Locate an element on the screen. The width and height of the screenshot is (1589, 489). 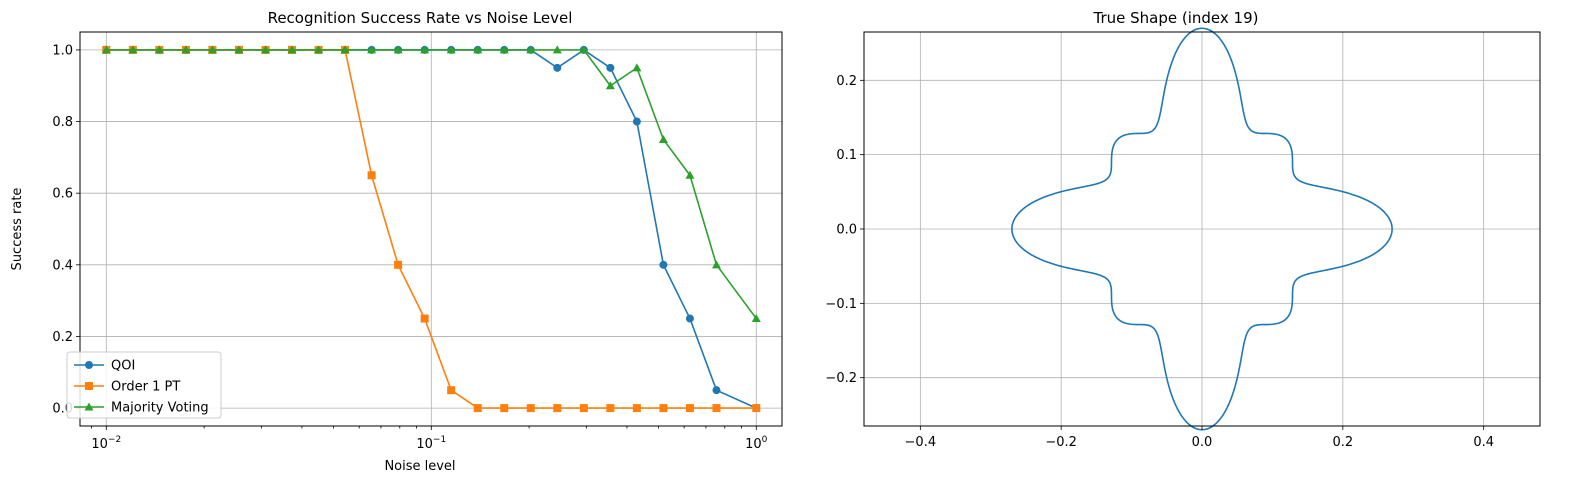
right-x-tick-label: 0.0 is located at coordinates (1202, 442).